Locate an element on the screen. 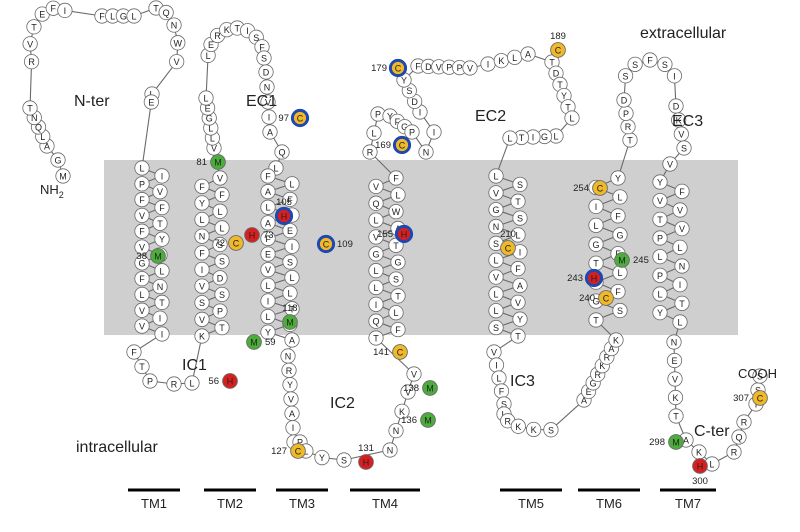  cter-residue-3-circle is located at coordinates (675, 379).